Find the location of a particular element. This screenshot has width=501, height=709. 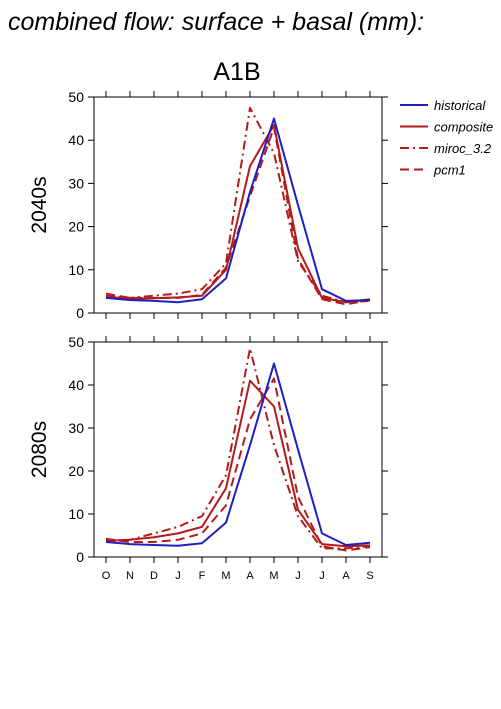

legend-label: composite is located at coordinates (463, 127).